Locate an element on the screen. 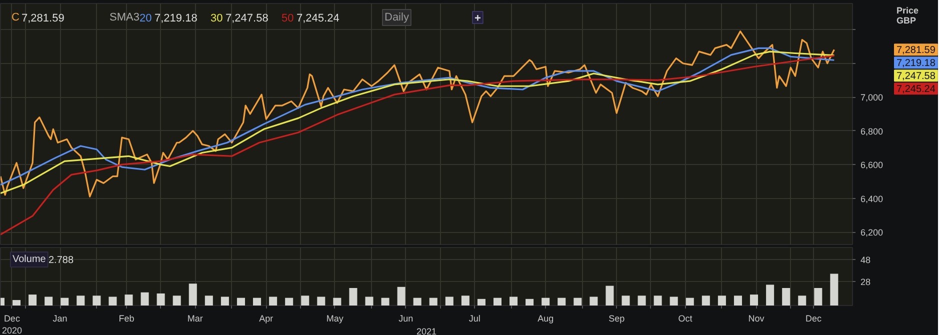  y-tick-label: 7,000 is located at coordinates (872, 97).